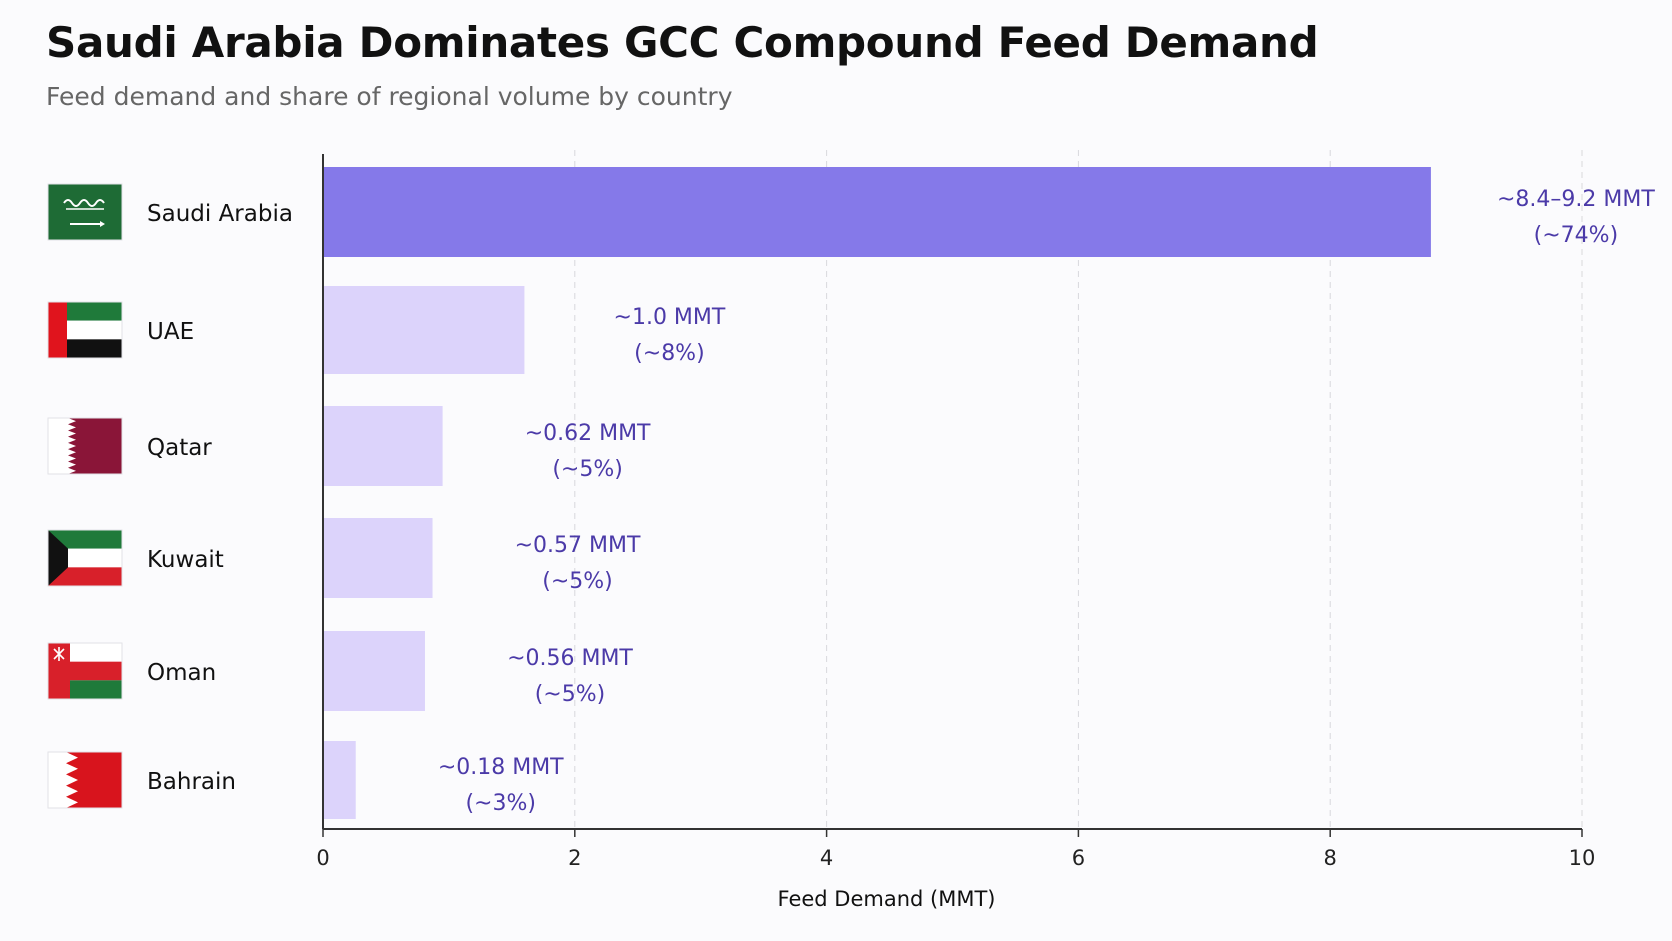 This screenshot has width=1672, height=941. I want to click on bar-saudi-arabia, so click(877, 212).